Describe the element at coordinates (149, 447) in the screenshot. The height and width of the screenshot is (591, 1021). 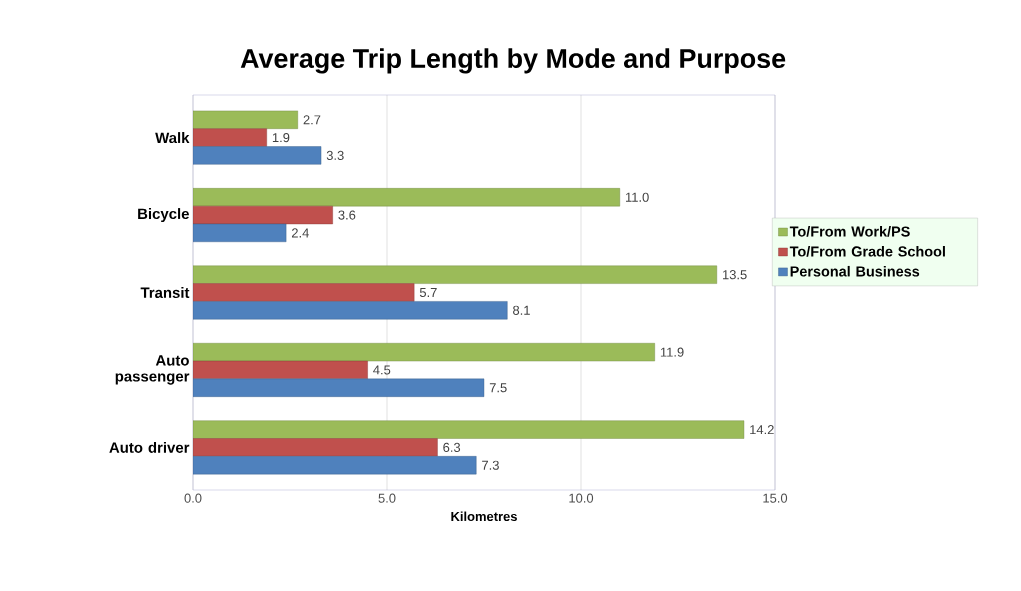
I see `y-tick-label: Auto driver` at that location.